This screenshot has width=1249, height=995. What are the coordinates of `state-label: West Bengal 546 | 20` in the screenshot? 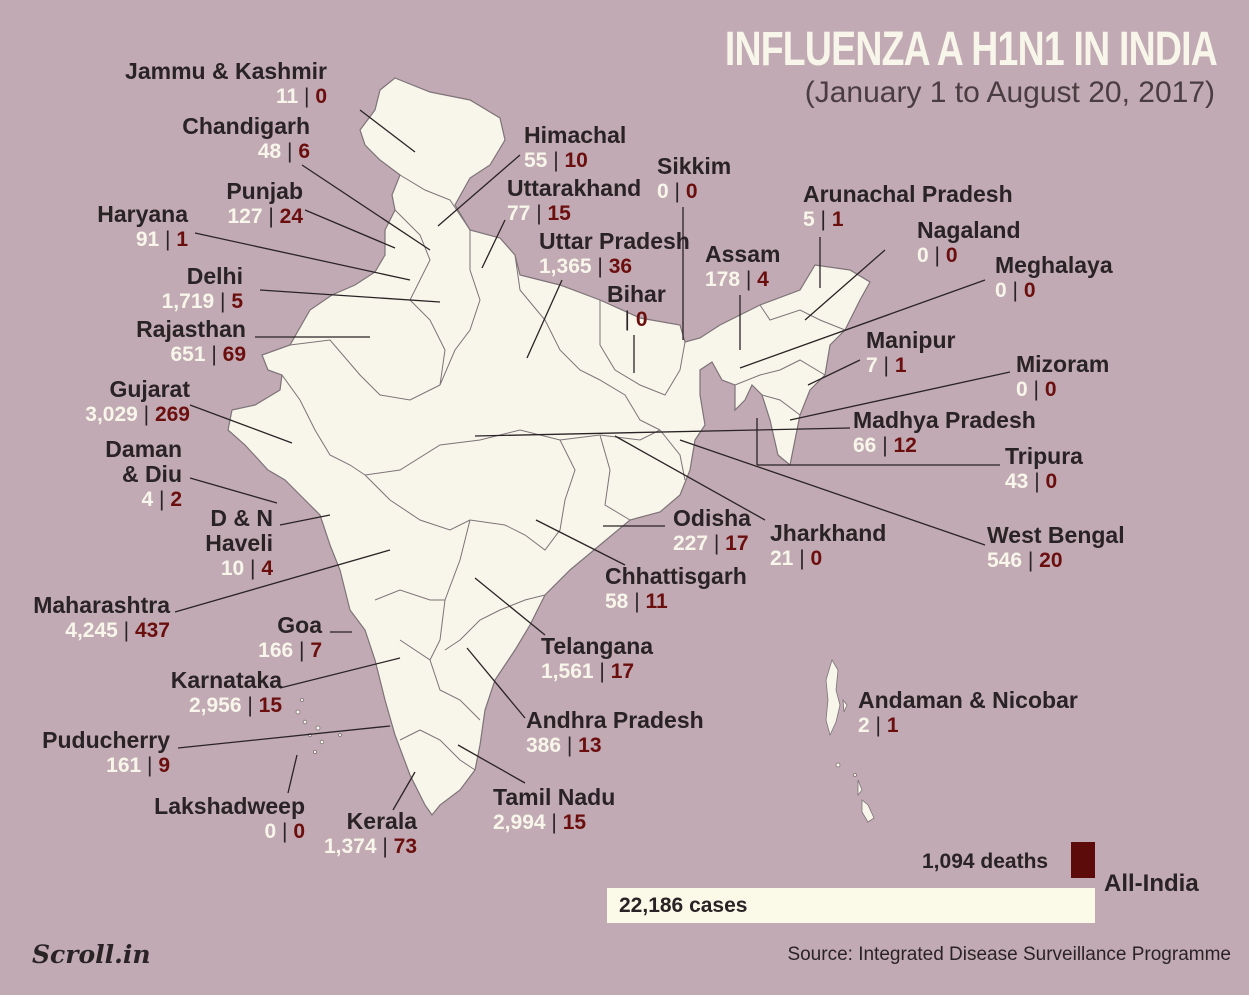 It's located at (1056, 548).